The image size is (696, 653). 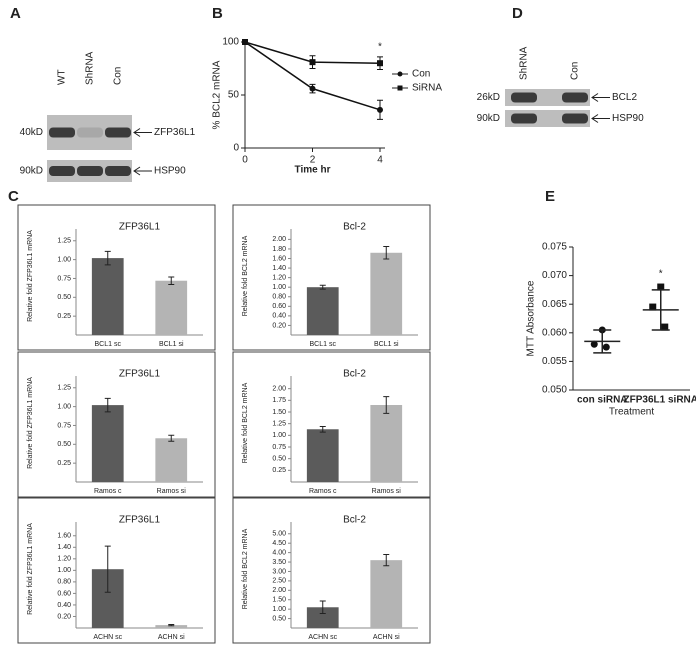 I want to click on y-tick-label: 5.00, so click(x=279, y=534).